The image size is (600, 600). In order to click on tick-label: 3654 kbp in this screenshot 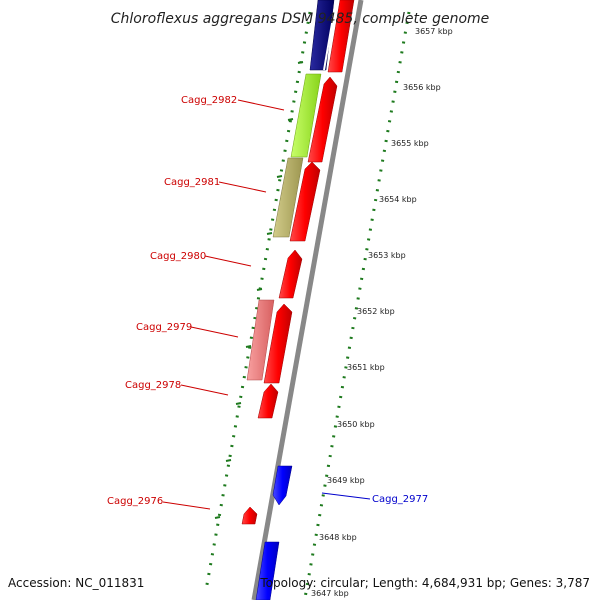, I will do `click(398, 199)`.